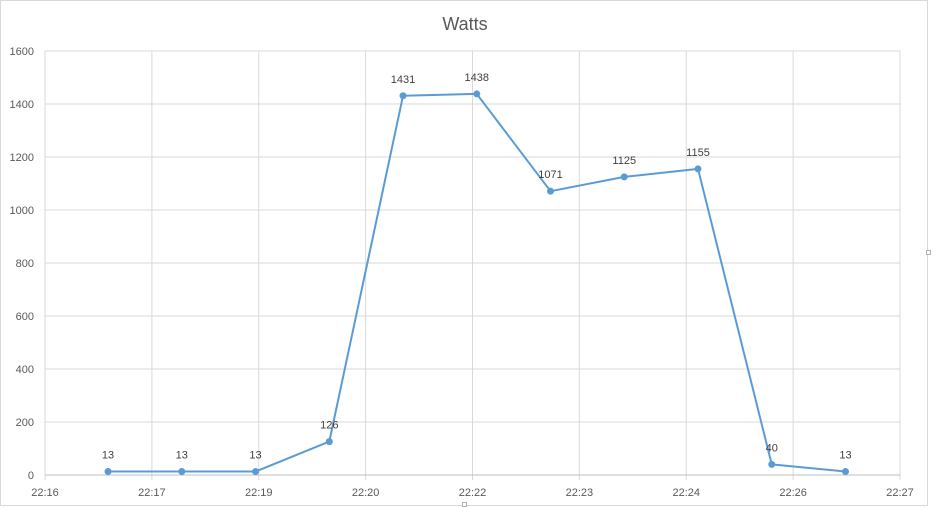 This screenshot has height=508, width=939. I want to click on data-label: 40, so click(772, 448).